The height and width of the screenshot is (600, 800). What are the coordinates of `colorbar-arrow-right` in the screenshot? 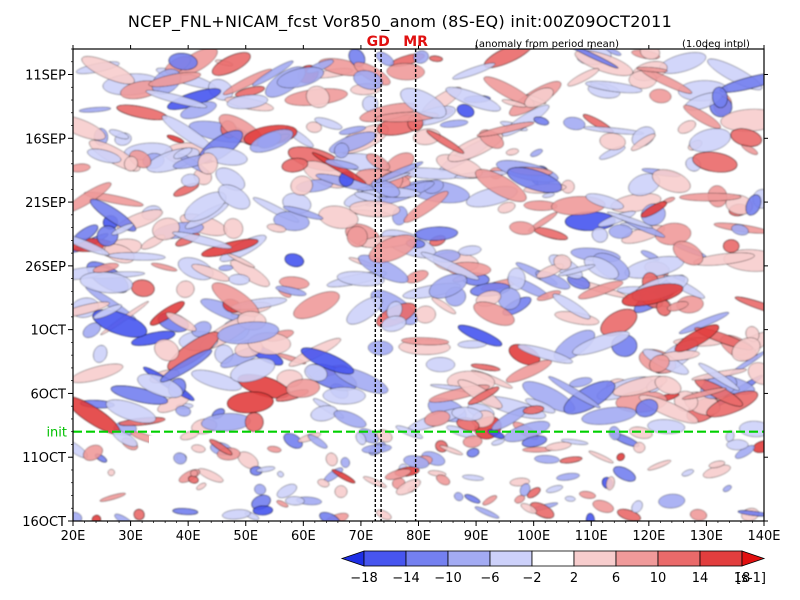 It's located at (753, 558).